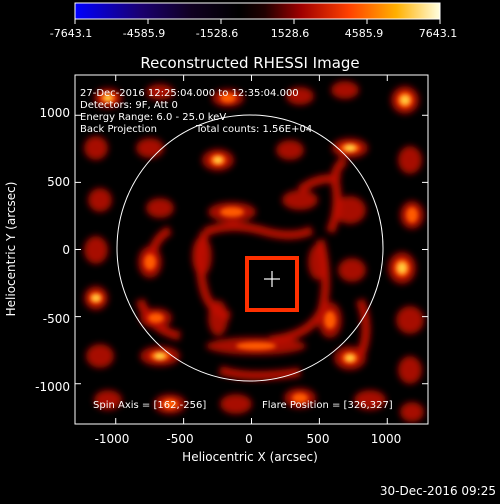  I want to click on algorithm-text: Back Projection, so click(118, 129).